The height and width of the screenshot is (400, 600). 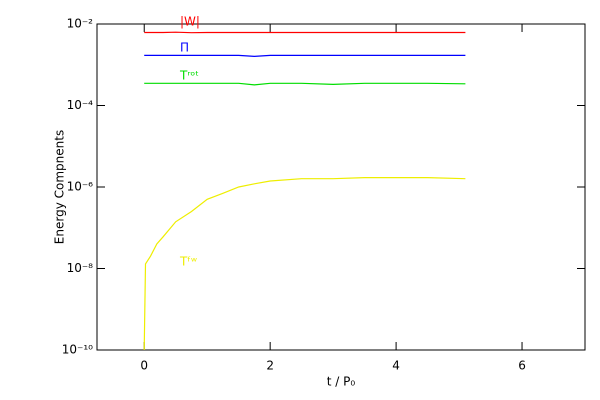 What do you see at coordinates (396, 366) in the screenshot?
I see `x-tick-label: 4` at bounding box center [396, 366].